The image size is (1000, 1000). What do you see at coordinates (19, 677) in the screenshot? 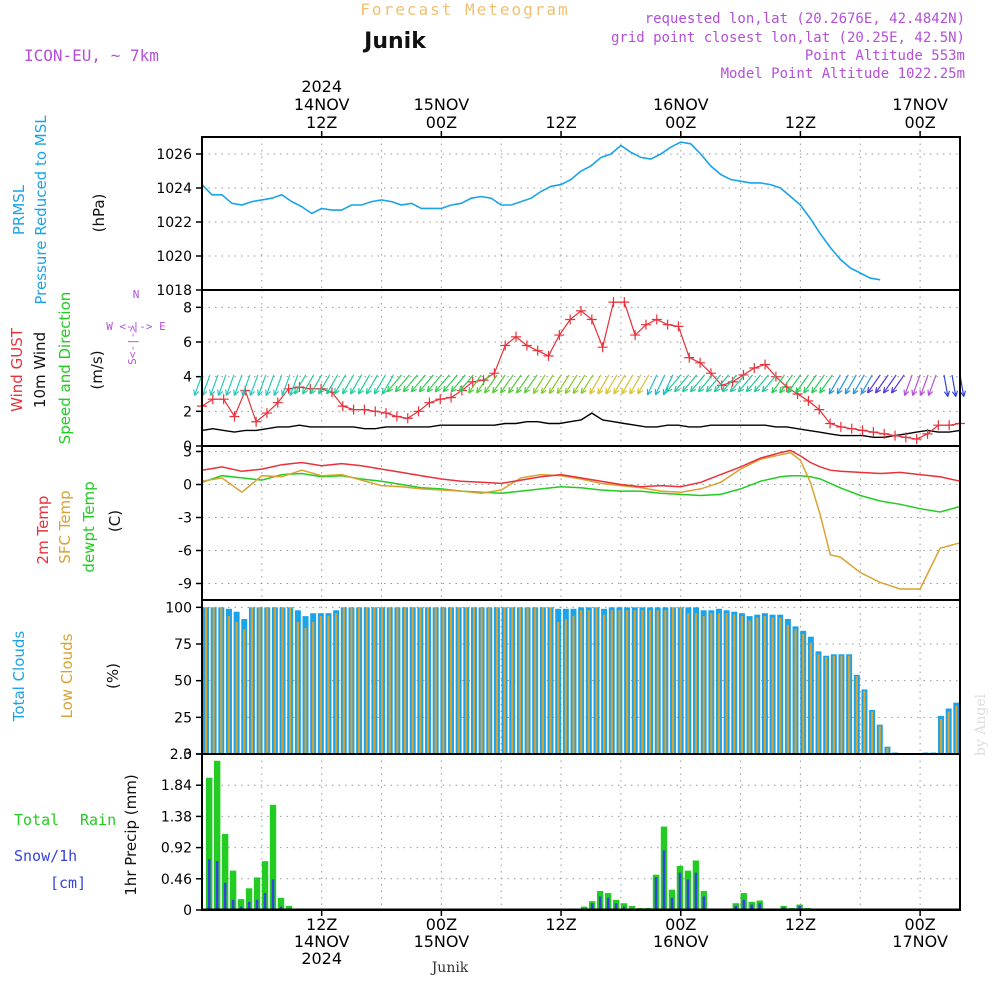
I see `total-clouds-label: Total Clouds` at bounding box center [19, 677].